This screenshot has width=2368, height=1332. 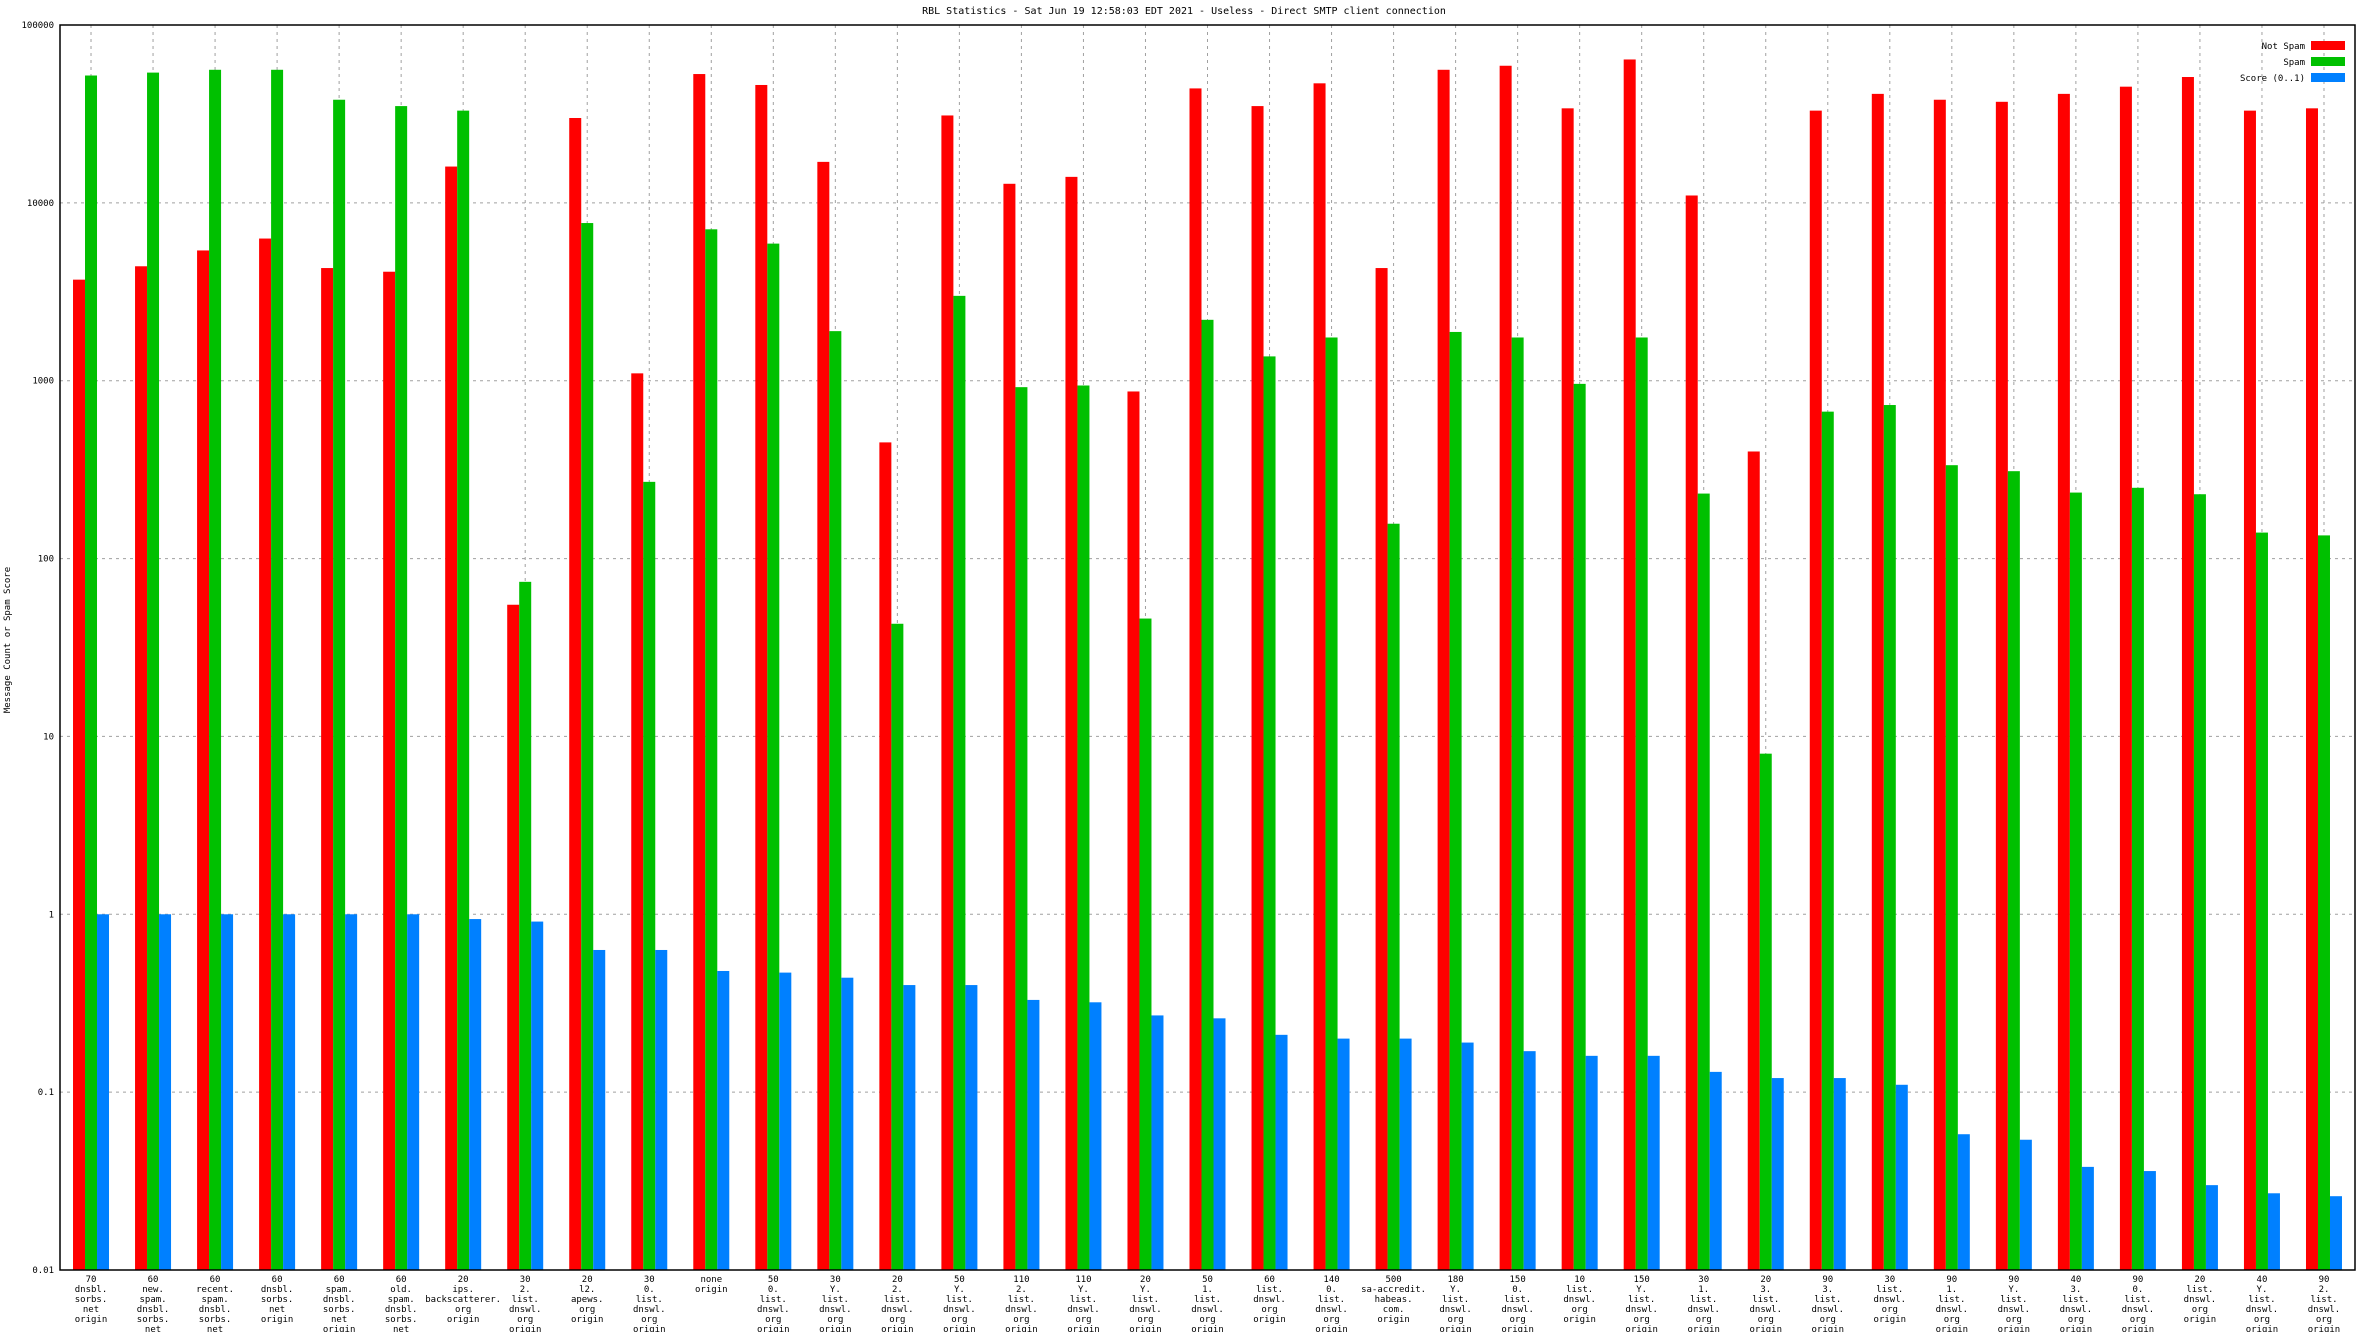 What do you see at coordinates (2272, 79) in the screenshot?
I see `legend-label: Score (0..1)` at bounding box center [2272, 79].